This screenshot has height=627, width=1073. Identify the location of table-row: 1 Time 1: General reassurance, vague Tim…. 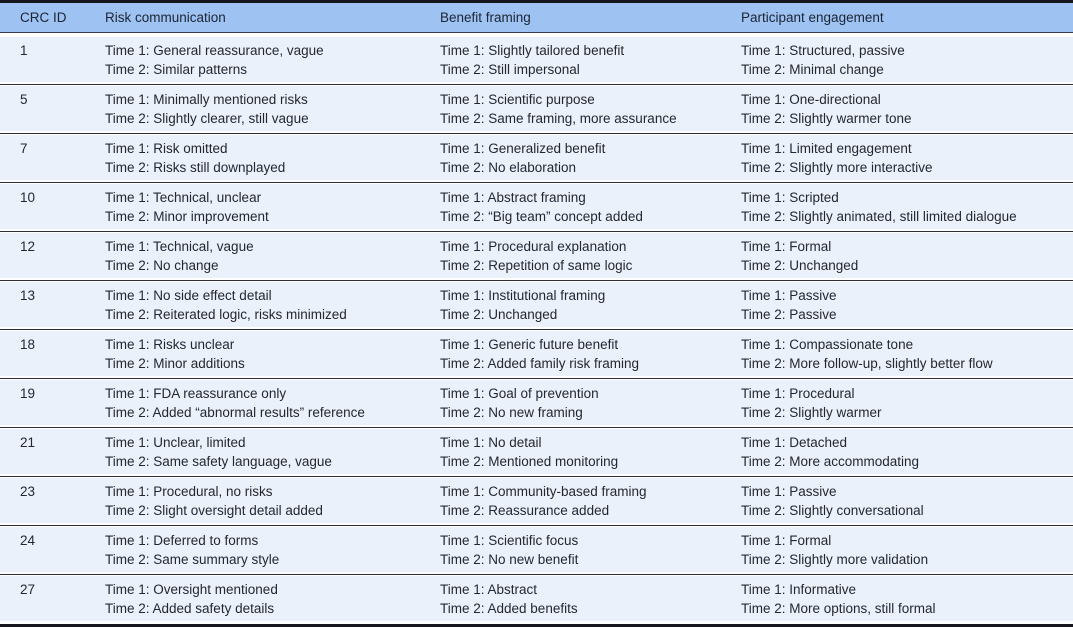
(536, 59).